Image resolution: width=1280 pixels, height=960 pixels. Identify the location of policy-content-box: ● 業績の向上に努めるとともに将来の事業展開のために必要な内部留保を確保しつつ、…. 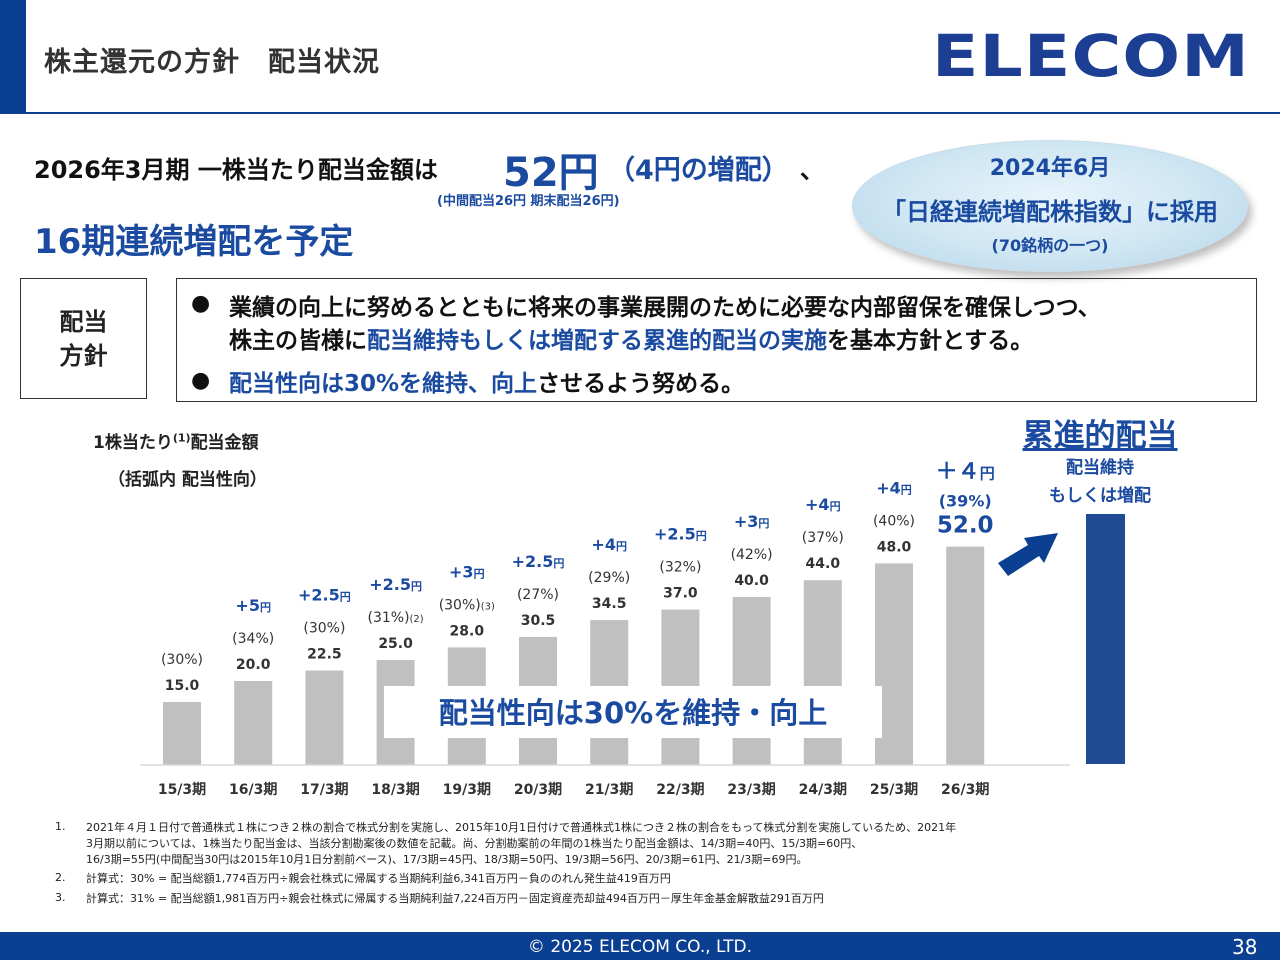
(716, 340).